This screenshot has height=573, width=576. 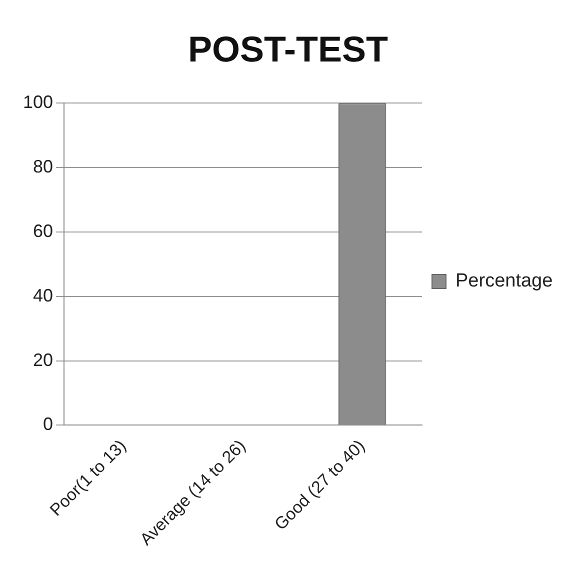 What do you see at coordinates (43, 360) in the screenshot?
I see `y-tick-label: 20` at bounding box center [43, 360].